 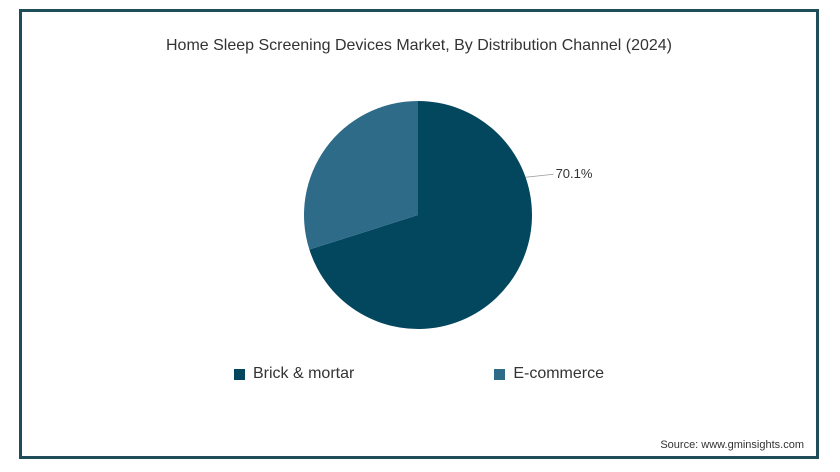 What do you see at coordinates (539, 175) in the screenshot?
I see `data-label-leader-brick-mortar` at bounding box center [539, 175].